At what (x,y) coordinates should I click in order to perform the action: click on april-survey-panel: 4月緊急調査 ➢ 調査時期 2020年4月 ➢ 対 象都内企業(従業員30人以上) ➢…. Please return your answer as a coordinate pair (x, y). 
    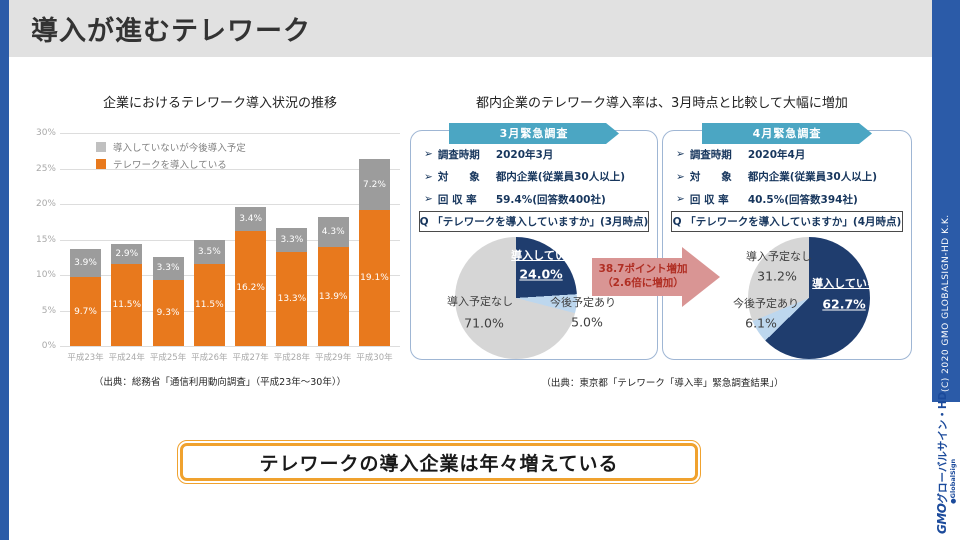
    Looking at the image, I should click on (787, 245).